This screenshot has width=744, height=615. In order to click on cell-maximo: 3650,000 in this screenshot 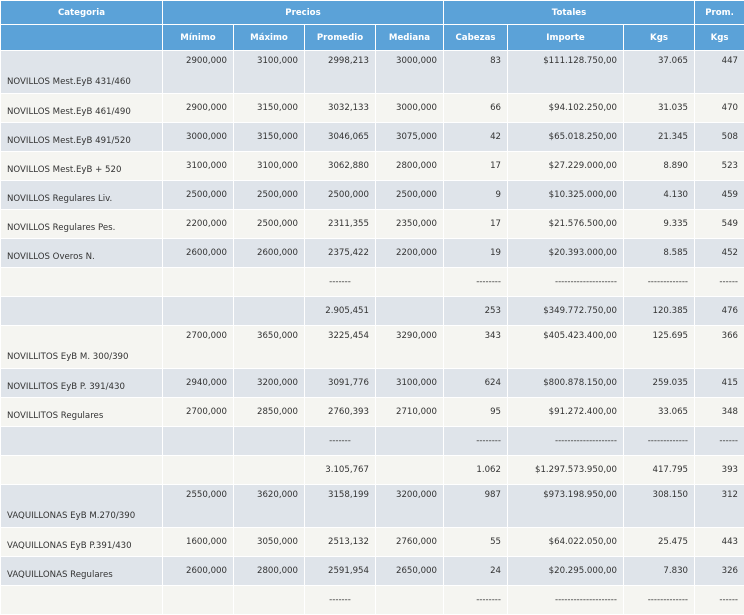, I will do `click(269, 347)`.